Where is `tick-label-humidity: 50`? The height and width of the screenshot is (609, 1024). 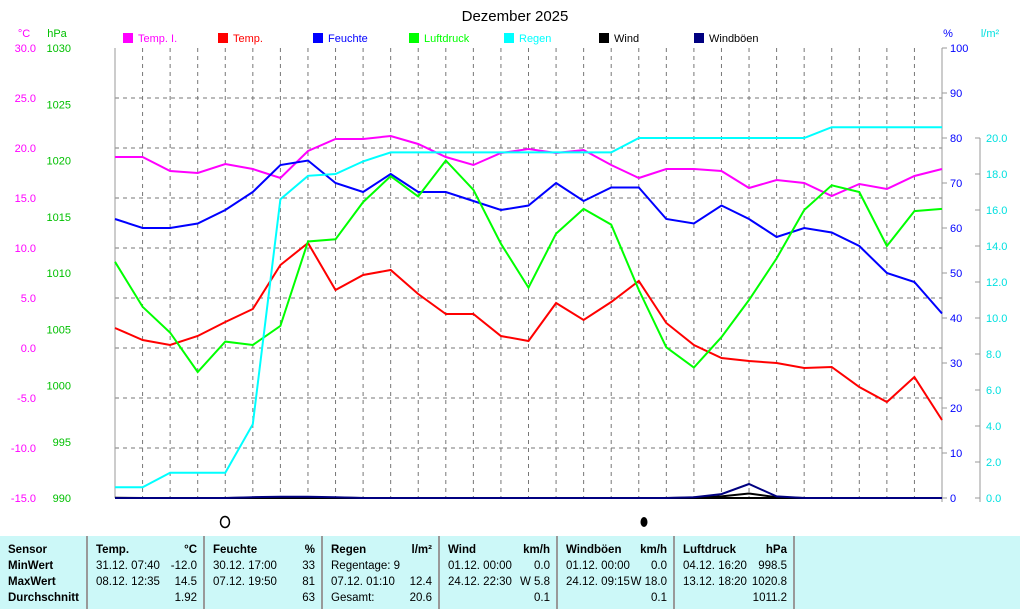 tick-label-humidity: 50 is located at coordinates (956, 274).